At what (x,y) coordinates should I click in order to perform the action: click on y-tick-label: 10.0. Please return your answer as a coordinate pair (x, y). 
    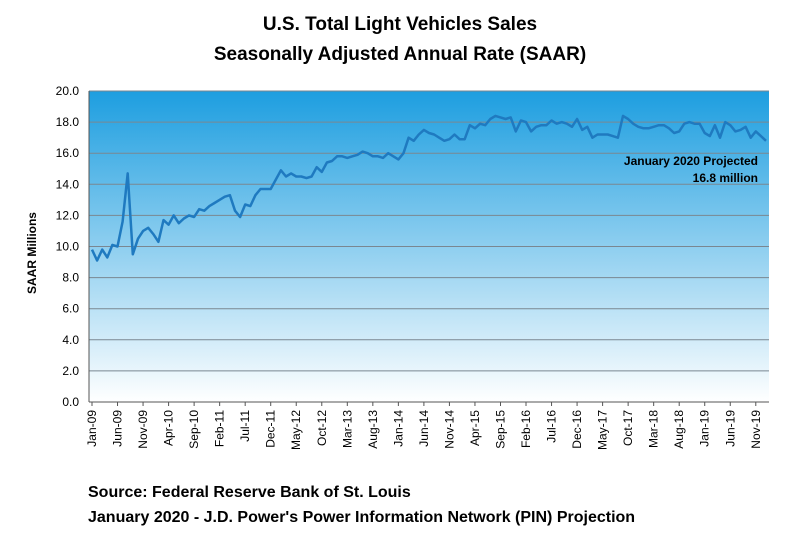
    Looking at the image, I should click on (68, 247).